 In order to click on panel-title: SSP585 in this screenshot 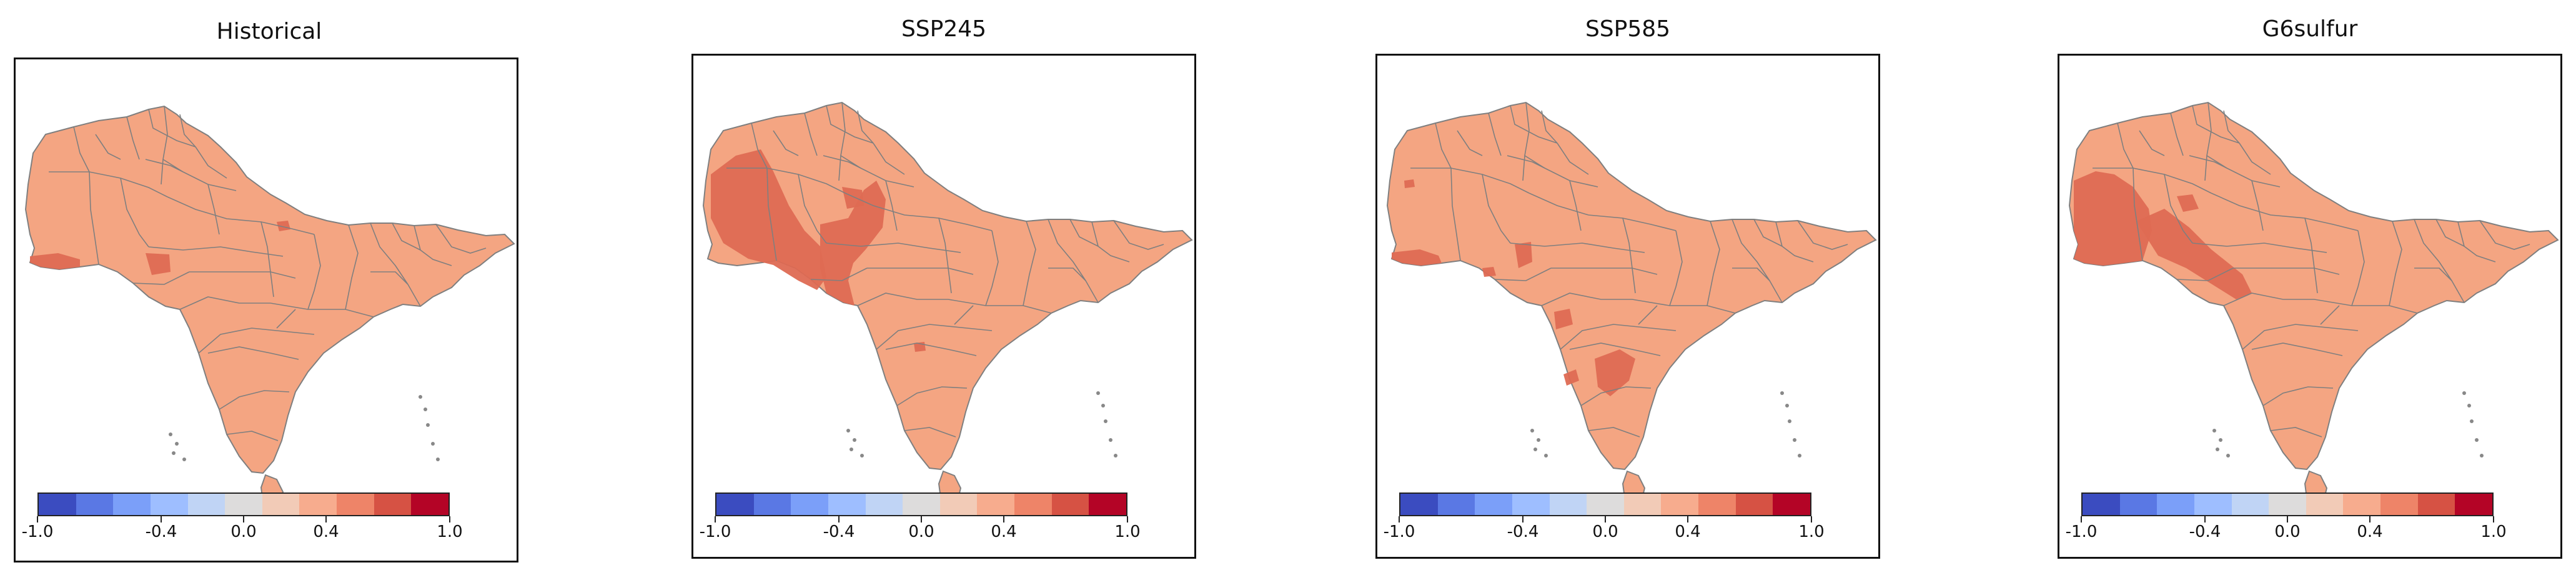, I will do `click(1628, 29)`.